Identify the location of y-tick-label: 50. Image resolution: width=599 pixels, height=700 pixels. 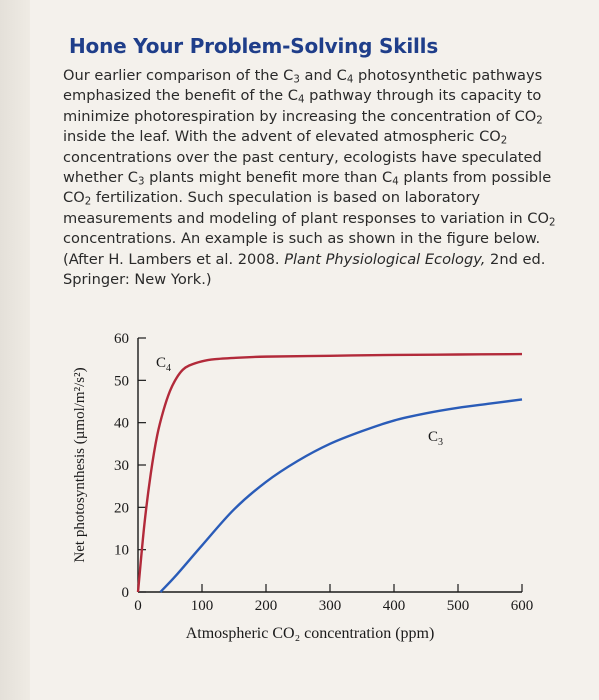
(121, 381).